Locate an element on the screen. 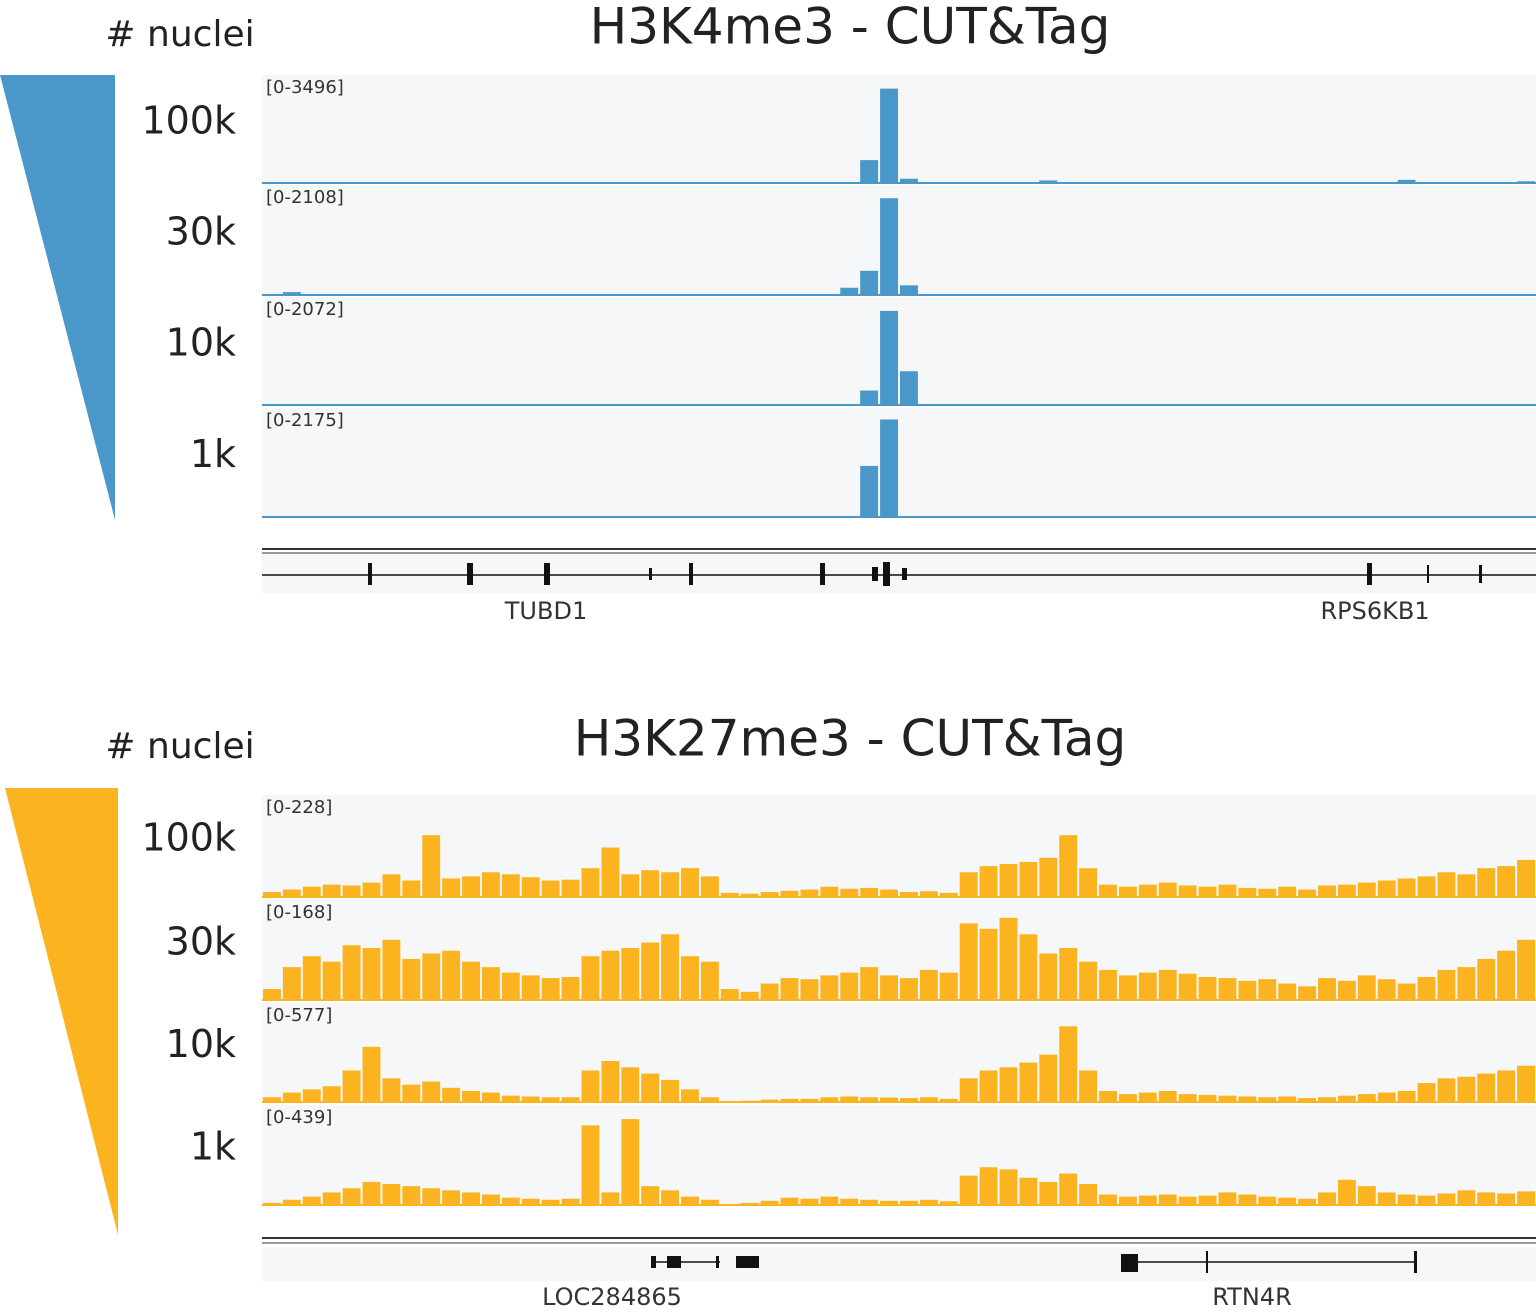 Image resolution: width=1536 pixels, height=1315 pixels. nuclei-wedge is located at coordinates (61, 1011).